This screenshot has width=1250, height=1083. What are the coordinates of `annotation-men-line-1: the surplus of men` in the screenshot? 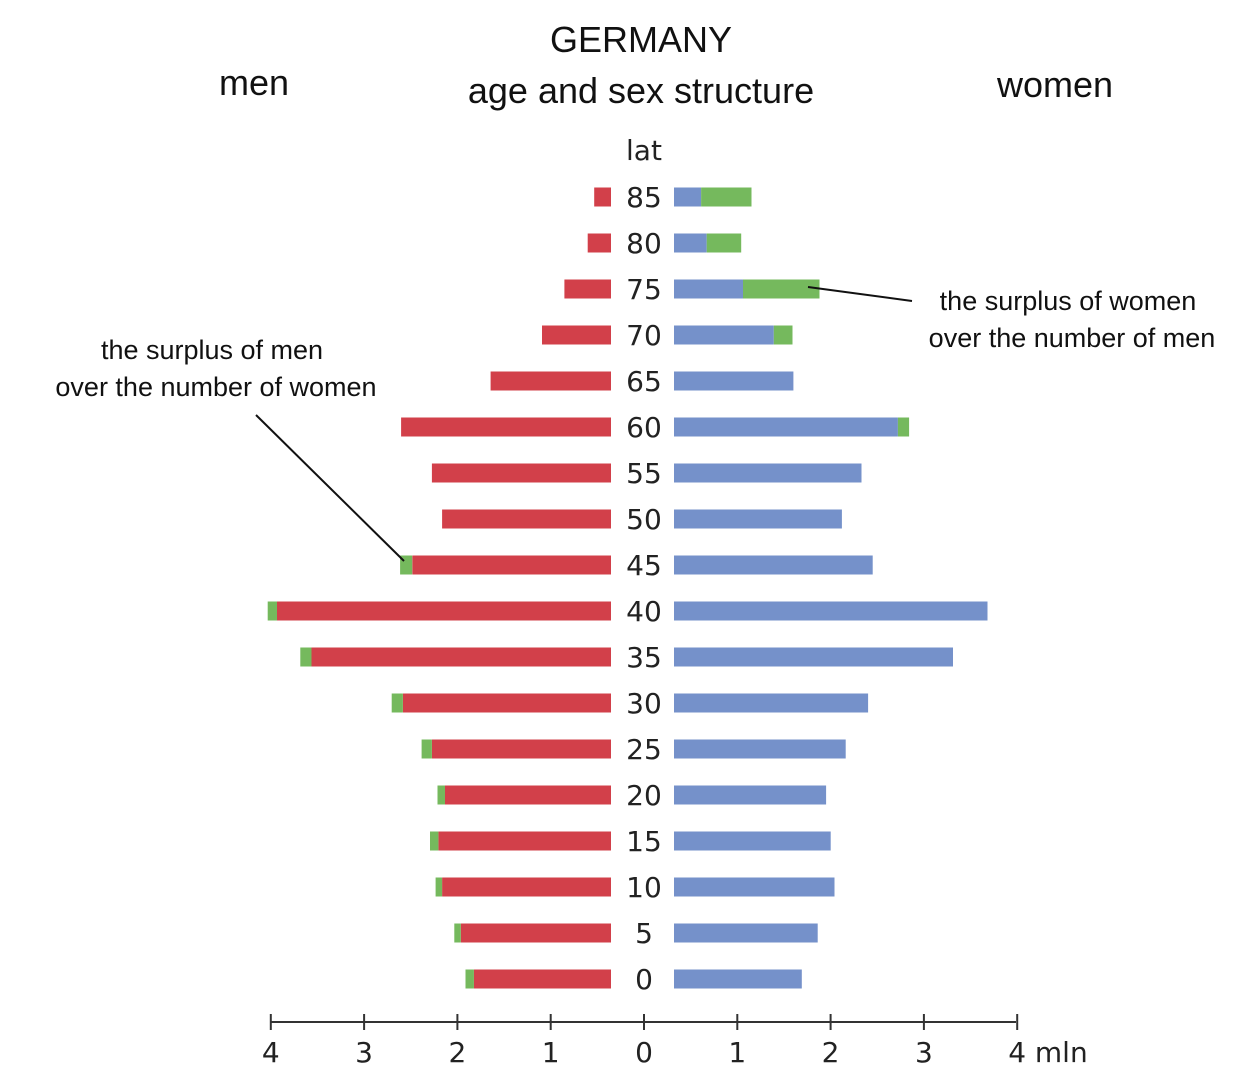 It's located at (212, 350).